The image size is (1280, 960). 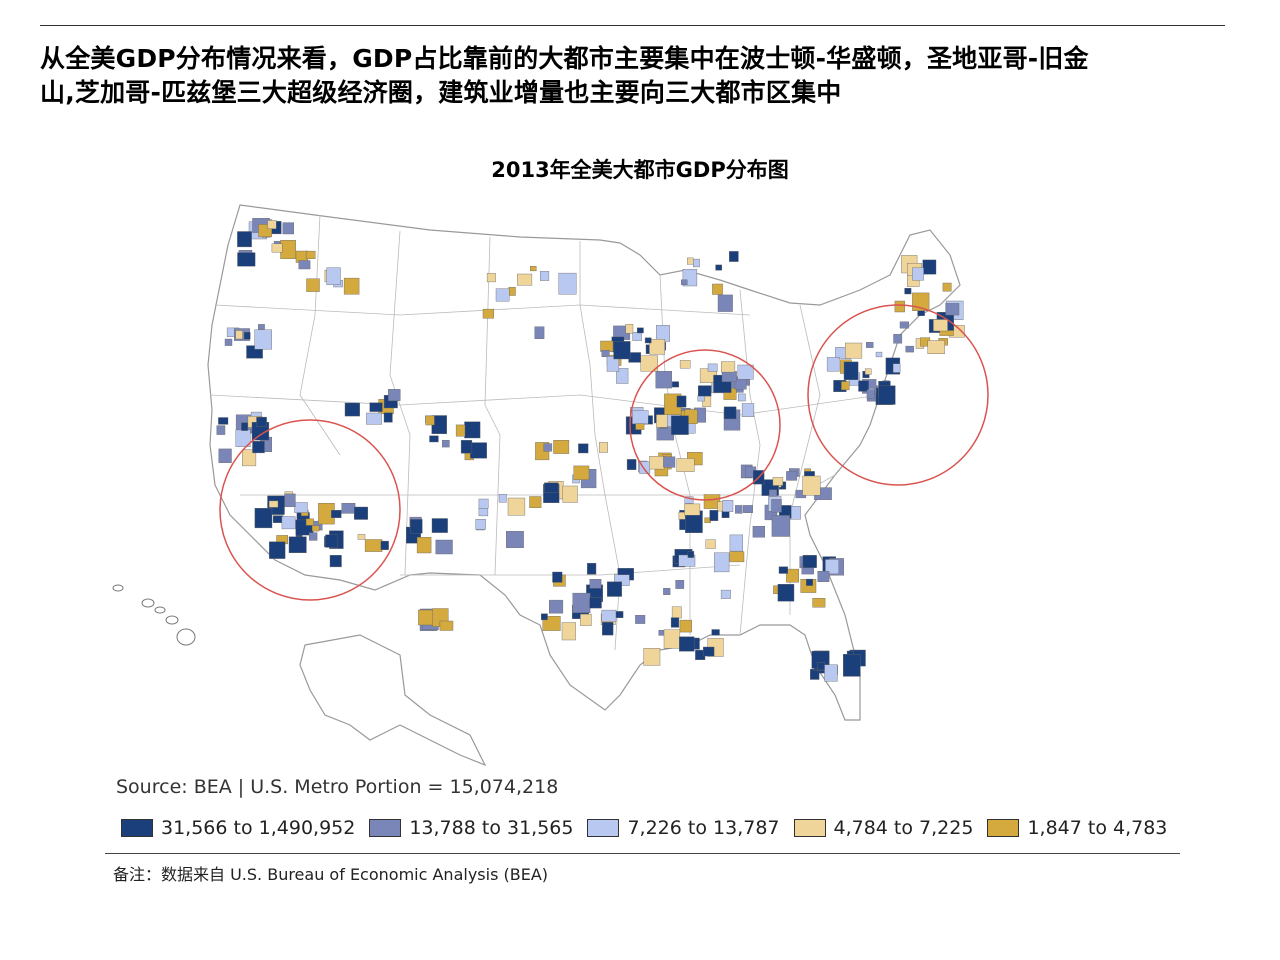 What do you see at coordinates (393, 700) in the screenshot?
I see `alaska-outline` at bounding box center [393, 700].